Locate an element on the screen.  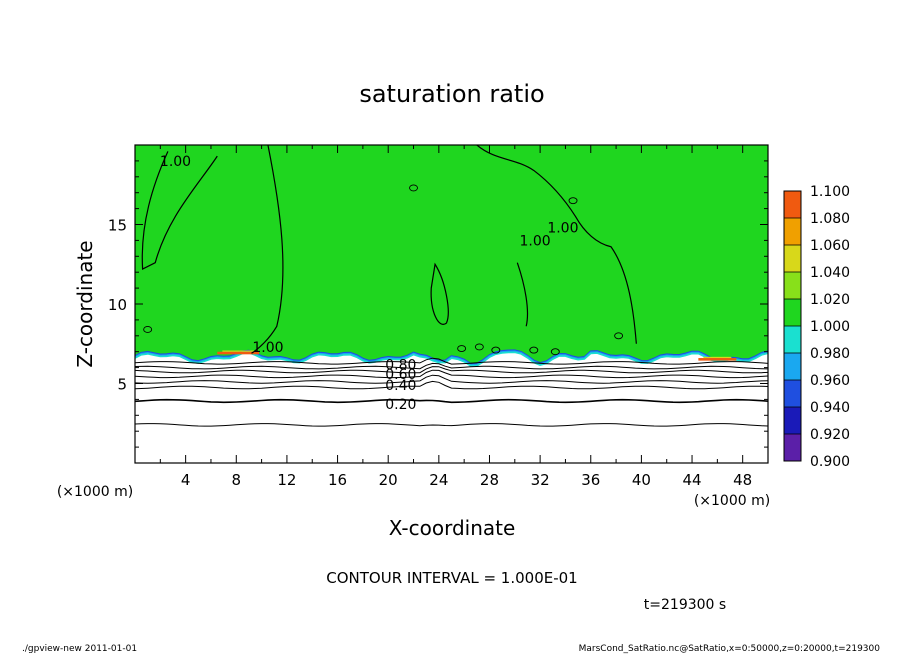
contour-label-3: 1.00 is located at coordinates (562, 229).